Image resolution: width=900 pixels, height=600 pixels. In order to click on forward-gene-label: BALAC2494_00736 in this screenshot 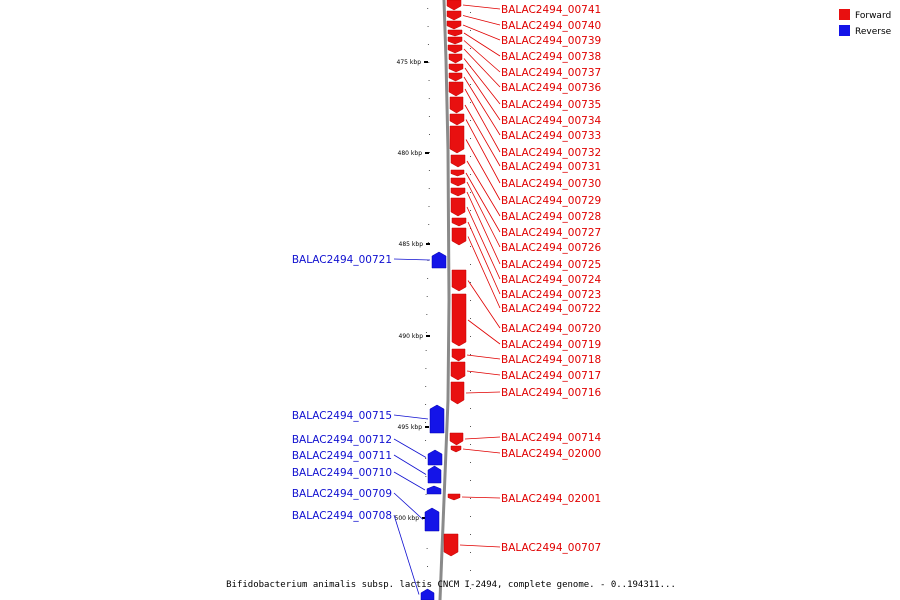, I will do `click(551, 88)`.